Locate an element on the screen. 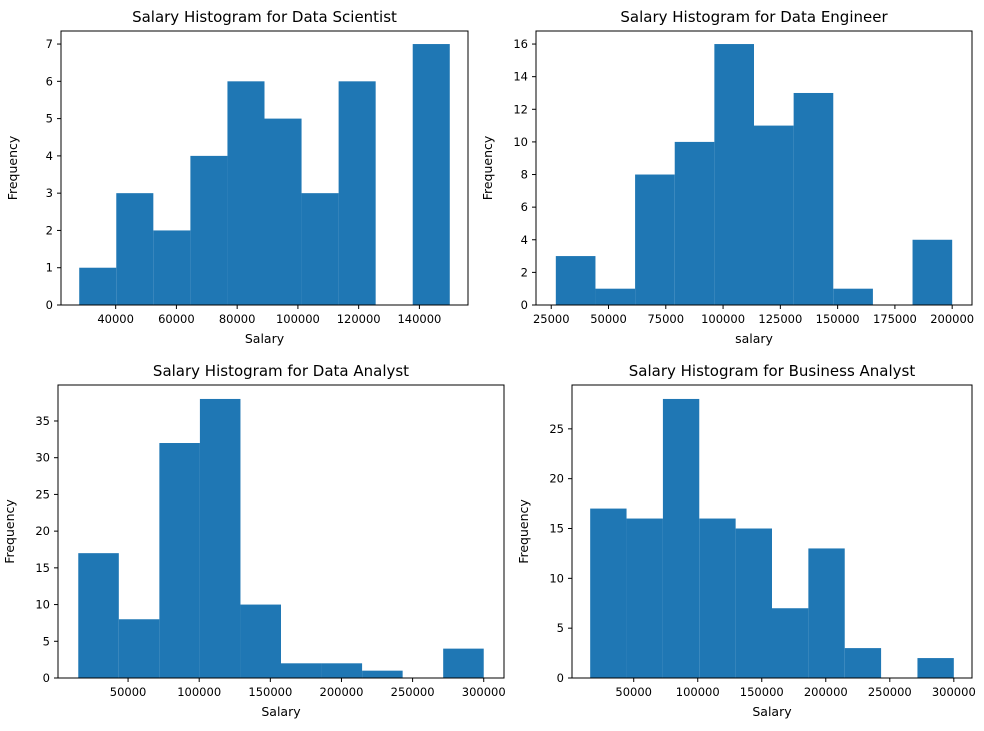 The width and height of the screenshot is (984, 731). x-tick-label: 175000 is located at coordinates (895, 319).